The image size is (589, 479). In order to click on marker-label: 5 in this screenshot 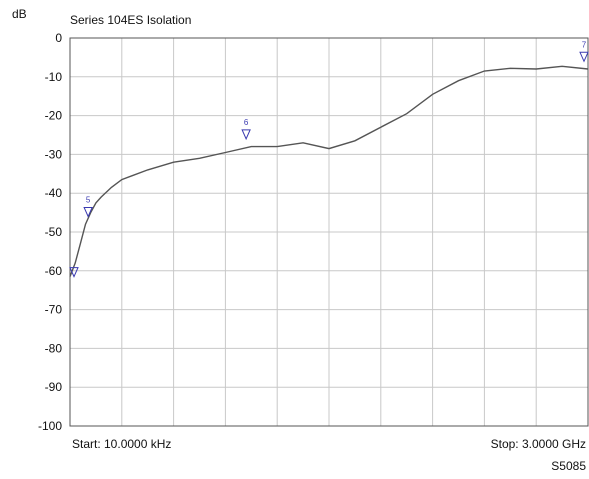, I will do `click(88, 199)`.